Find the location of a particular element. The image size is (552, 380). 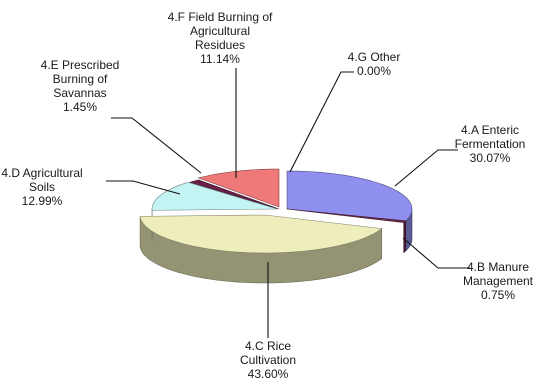

label-4c-value: 43.60% is located at coordinates (268, 373).